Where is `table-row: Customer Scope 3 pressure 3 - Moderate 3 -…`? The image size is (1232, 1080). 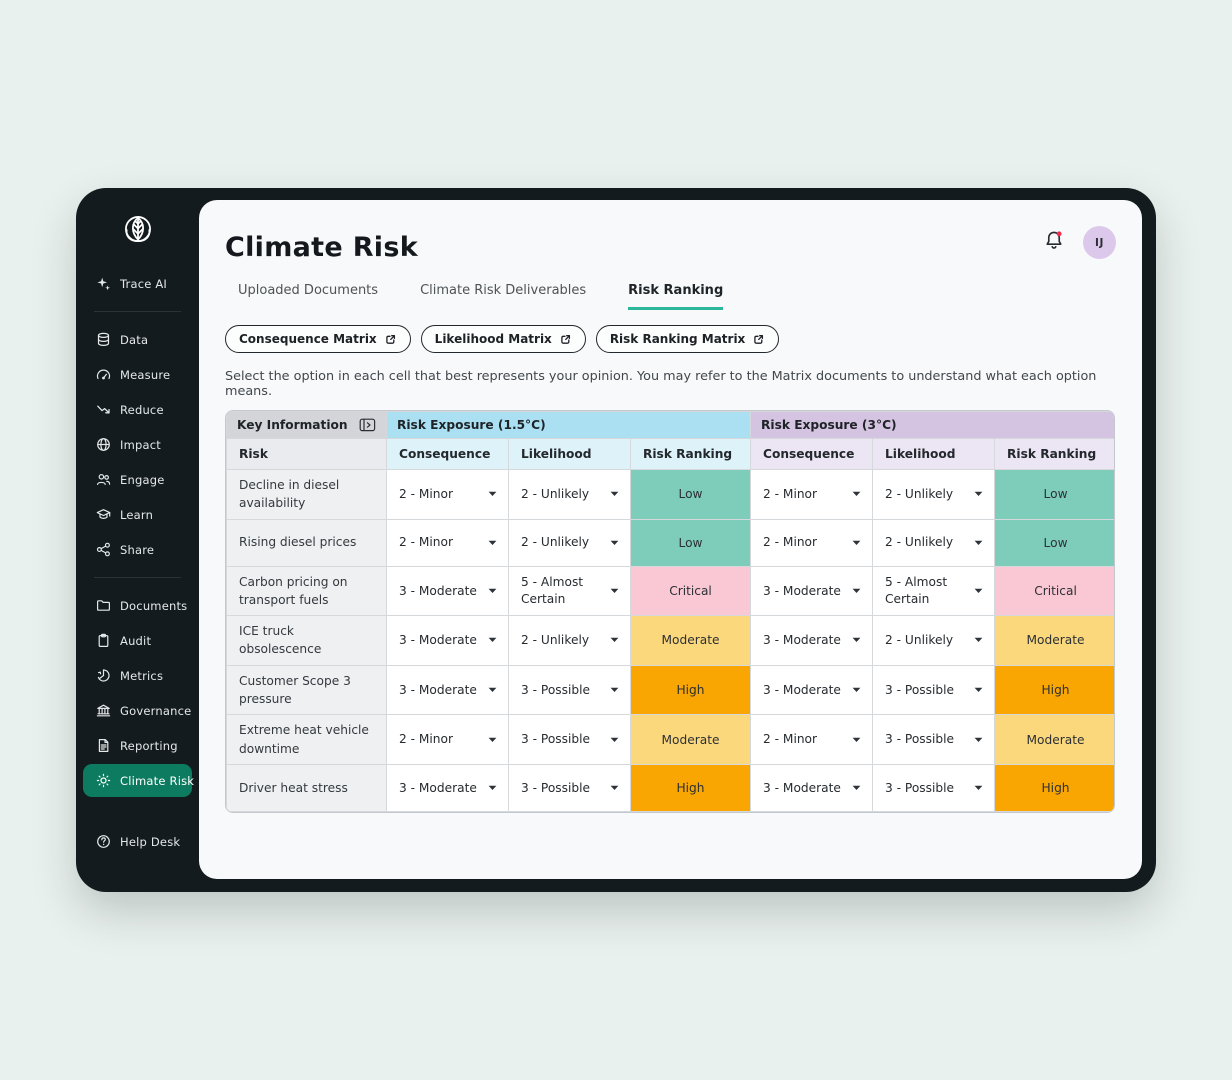
table-row: Customer Scope 3 pressure 3 - Moderate 3 -… is located at coordinates (670, 690).